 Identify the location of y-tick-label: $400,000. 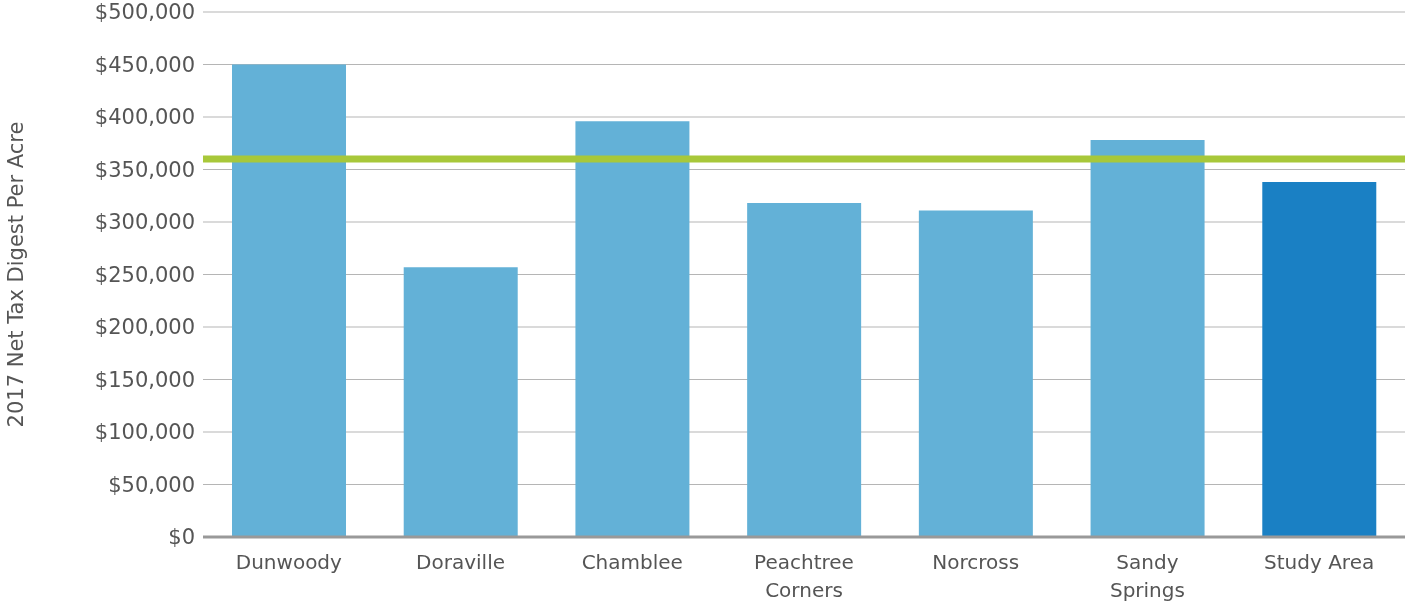
(144, 117).